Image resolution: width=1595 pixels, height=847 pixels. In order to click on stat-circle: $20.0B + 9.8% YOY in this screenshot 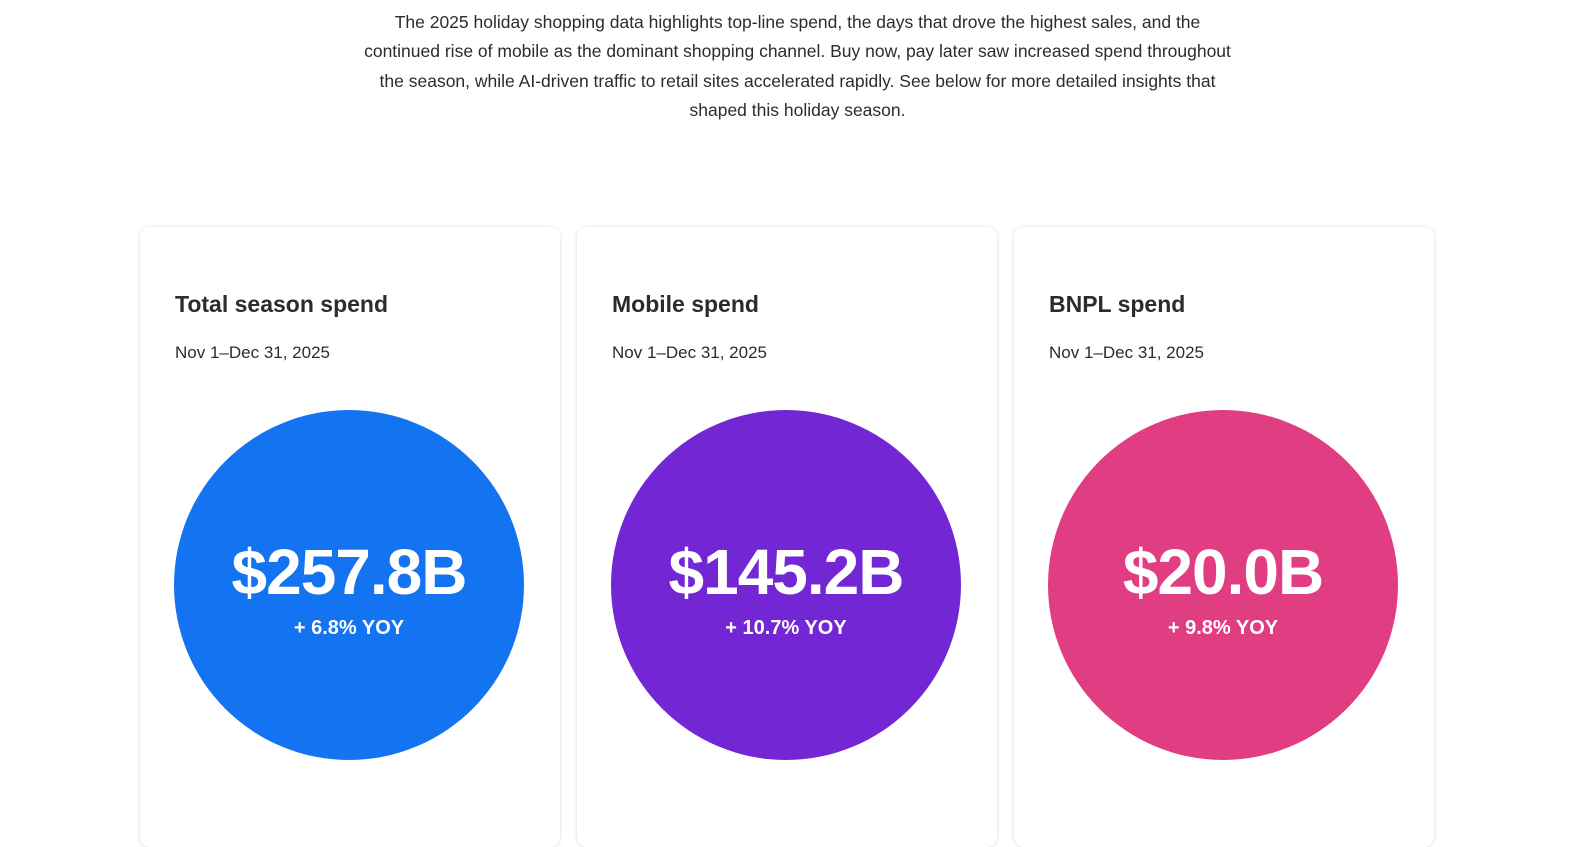, I will do `click(1223, 585)`.